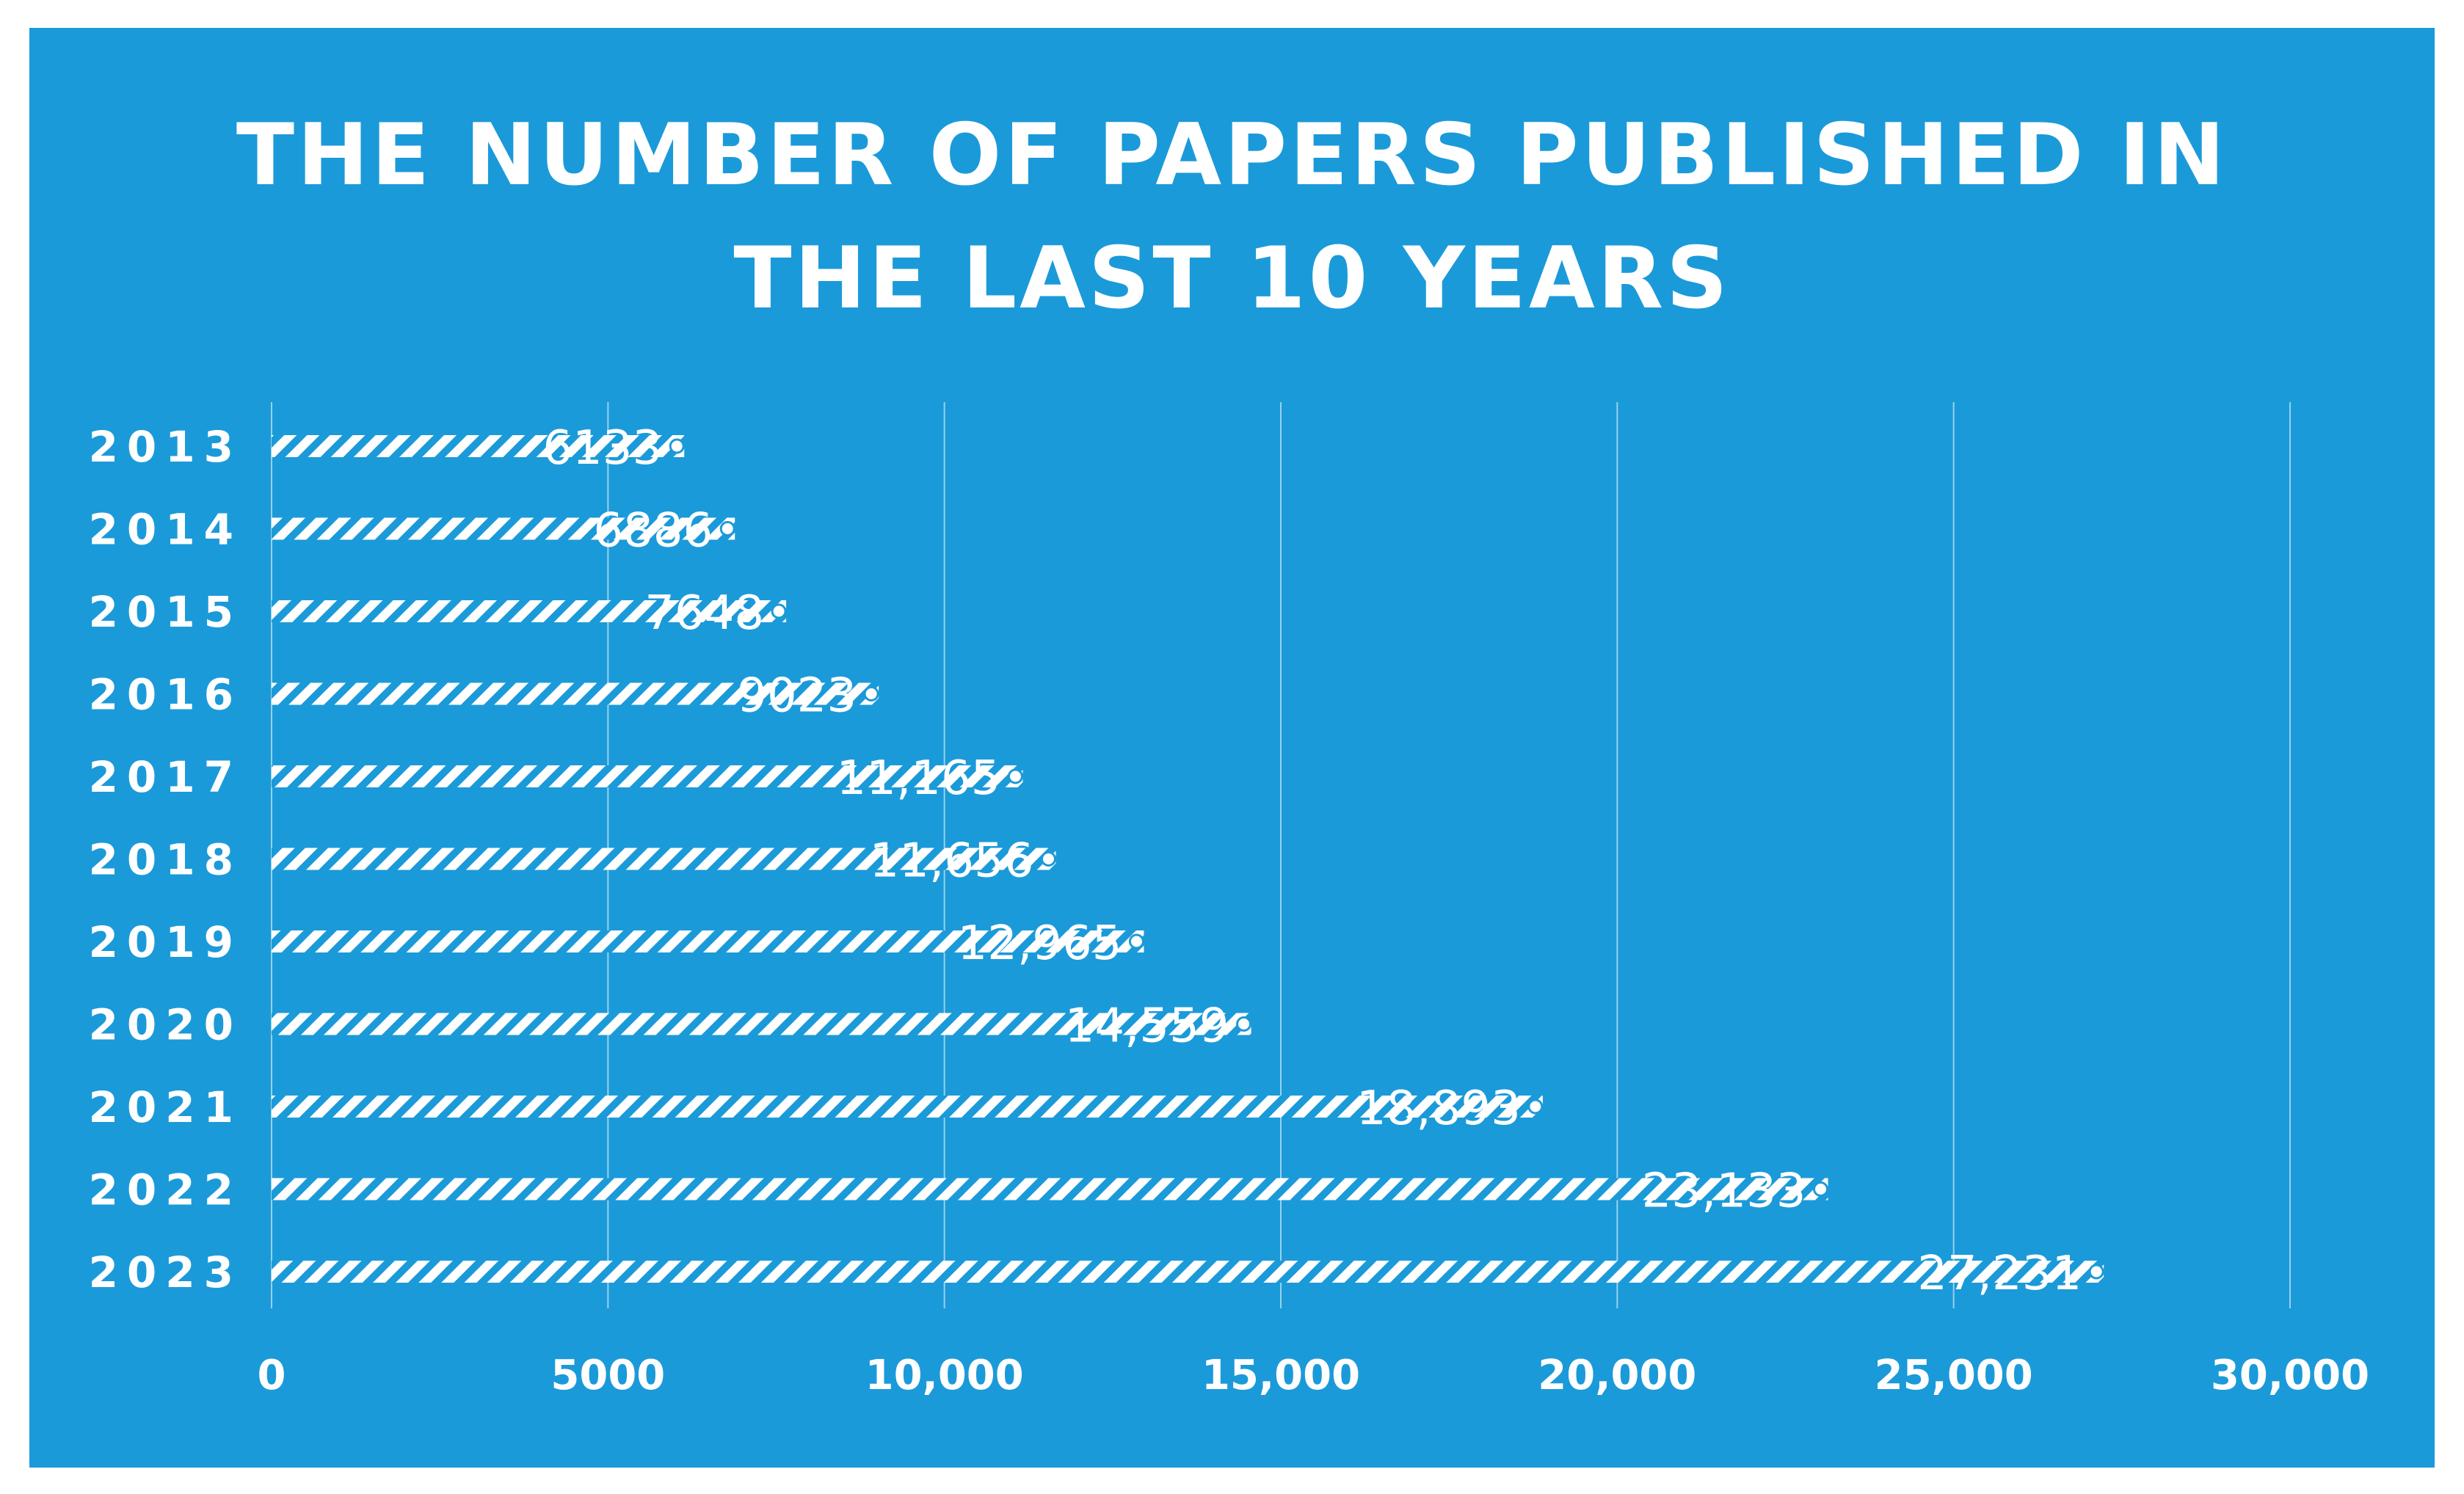  Describe the element at coordinates (1724, 1192) in the screenshot. I see `data-label: 23,133` at that location.